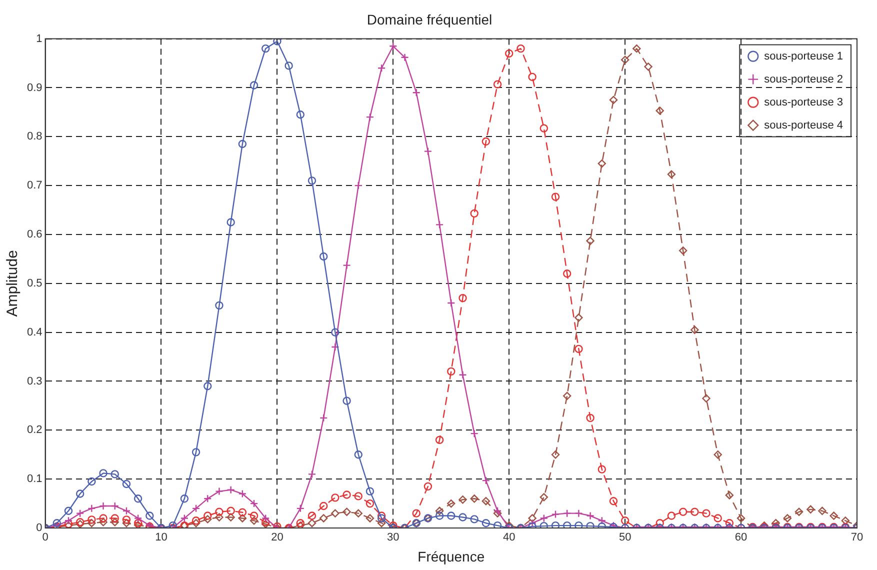  What do you see at coordinates (39, 528) in the screenshot?
I see `y-tick-label: 0` at bounding box center [39, 528].